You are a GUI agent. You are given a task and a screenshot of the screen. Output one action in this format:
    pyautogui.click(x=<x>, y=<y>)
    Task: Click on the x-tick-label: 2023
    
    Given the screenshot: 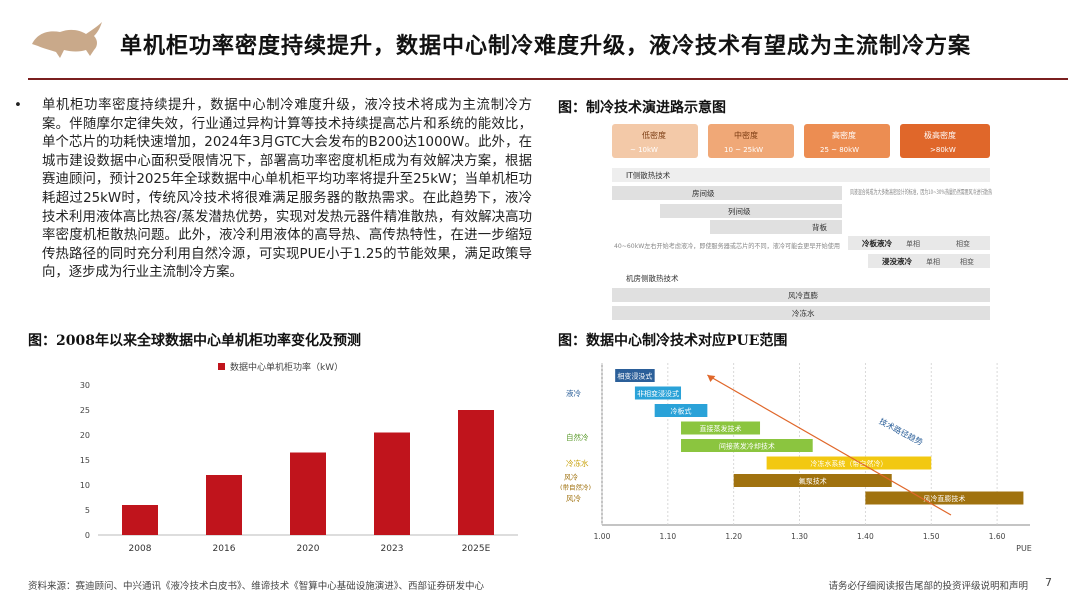 What is the action you would take?
    pyautogui.click(x=392, y=549)
    